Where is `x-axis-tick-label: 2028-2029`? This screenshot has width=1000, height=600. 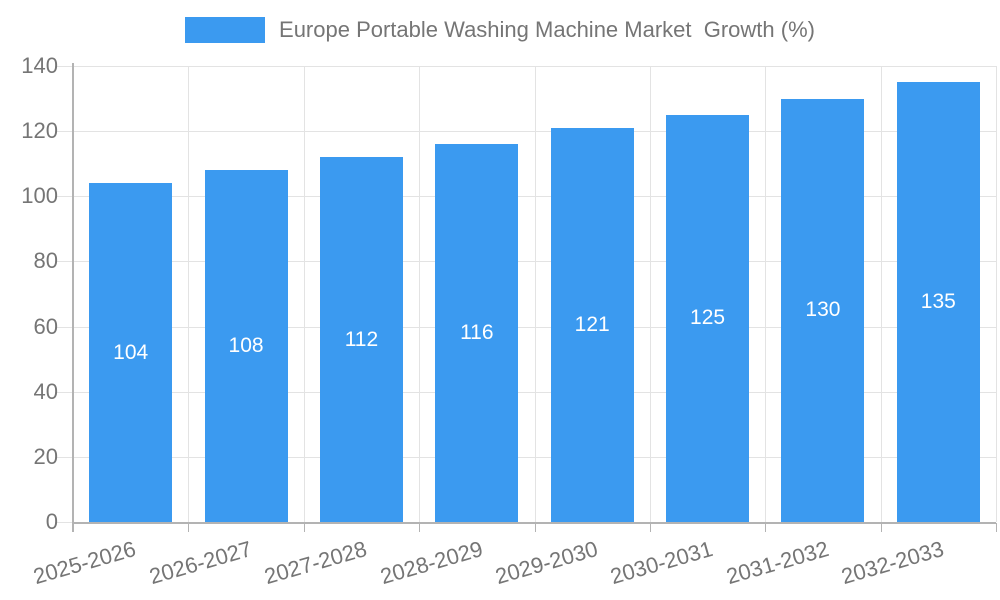
x-axis-tick-label: 2028-2029 is located at coordinates (431, 563).